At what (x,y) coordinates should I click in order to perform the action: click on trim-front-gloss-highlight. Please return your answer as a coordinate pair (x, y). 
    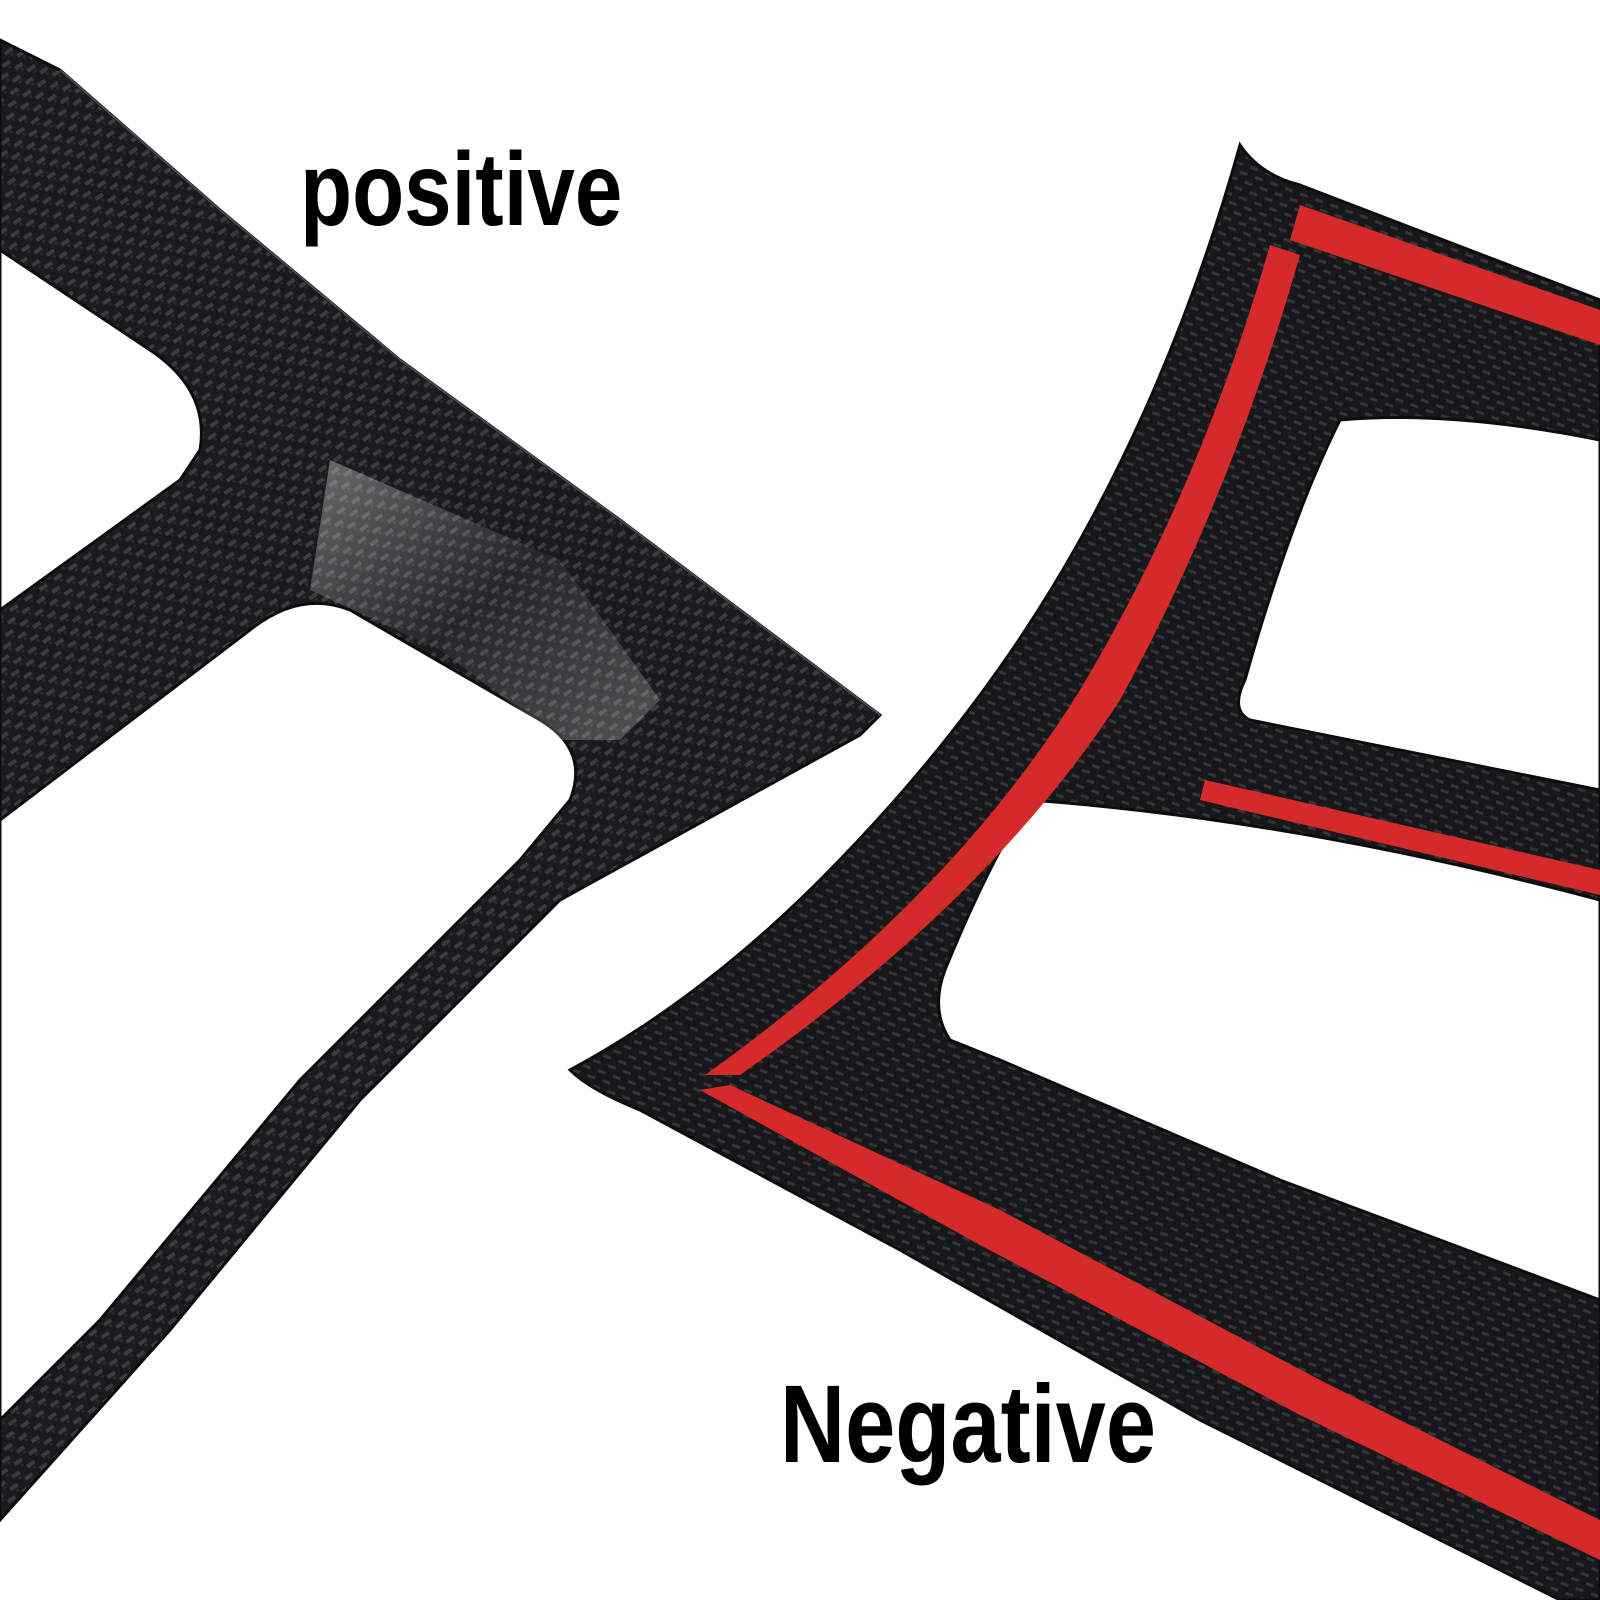
    Looking at the image, I should click on (485, 600).